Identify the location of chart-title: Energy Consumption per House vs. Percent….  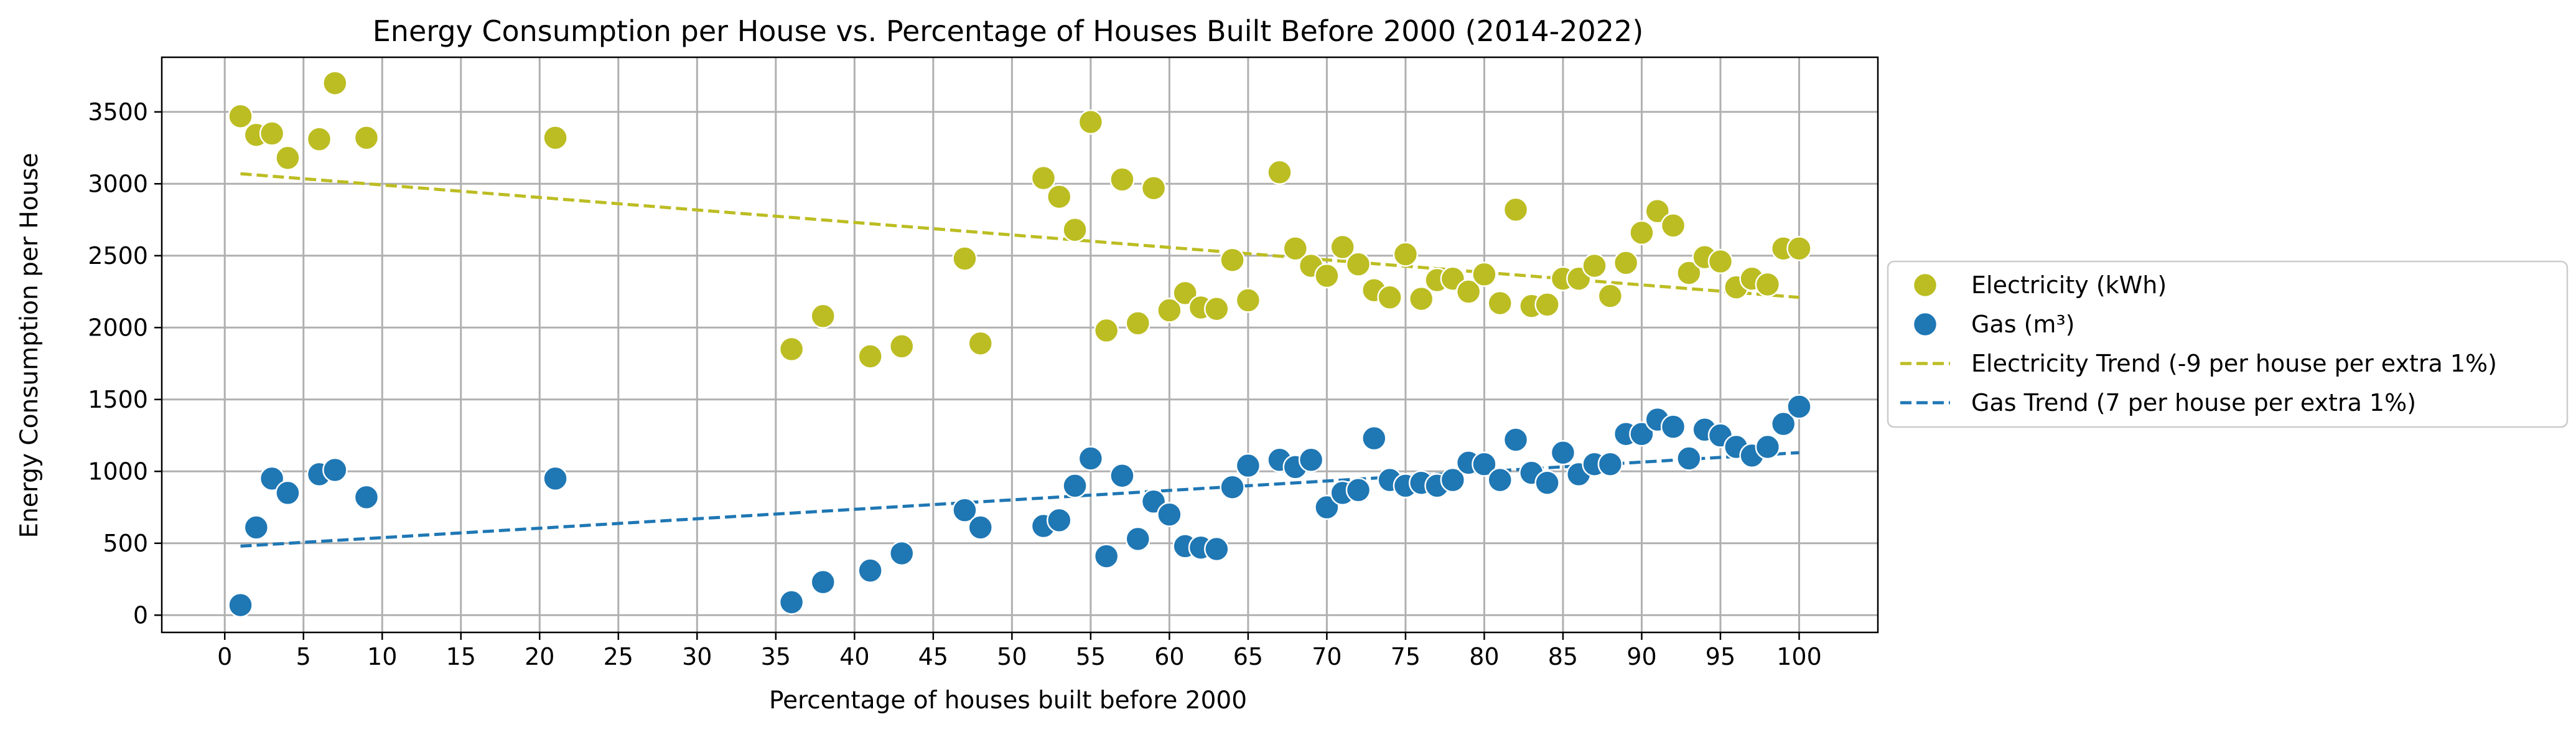
(1009, 31).